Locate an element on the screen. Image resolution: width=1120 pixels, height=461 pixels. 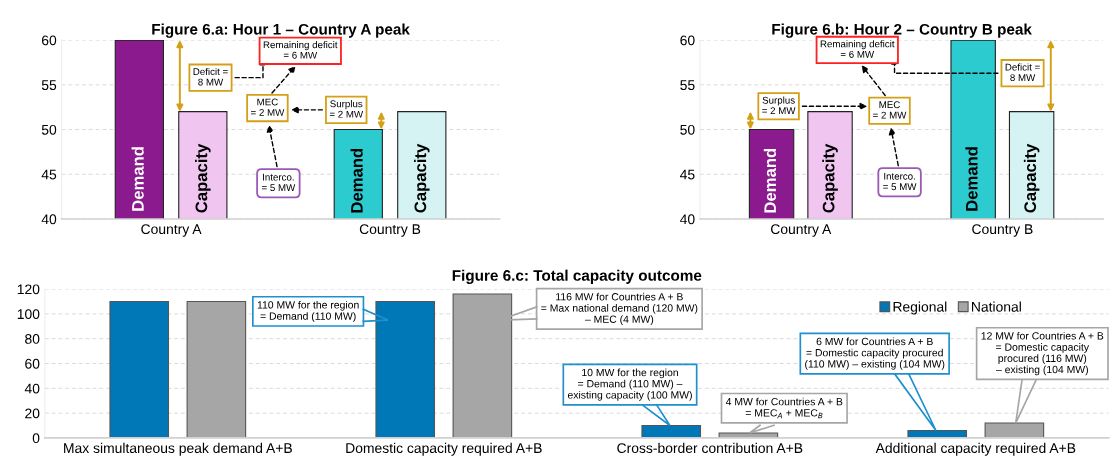
legend-label: Regional is located at coordinates (920, 308).